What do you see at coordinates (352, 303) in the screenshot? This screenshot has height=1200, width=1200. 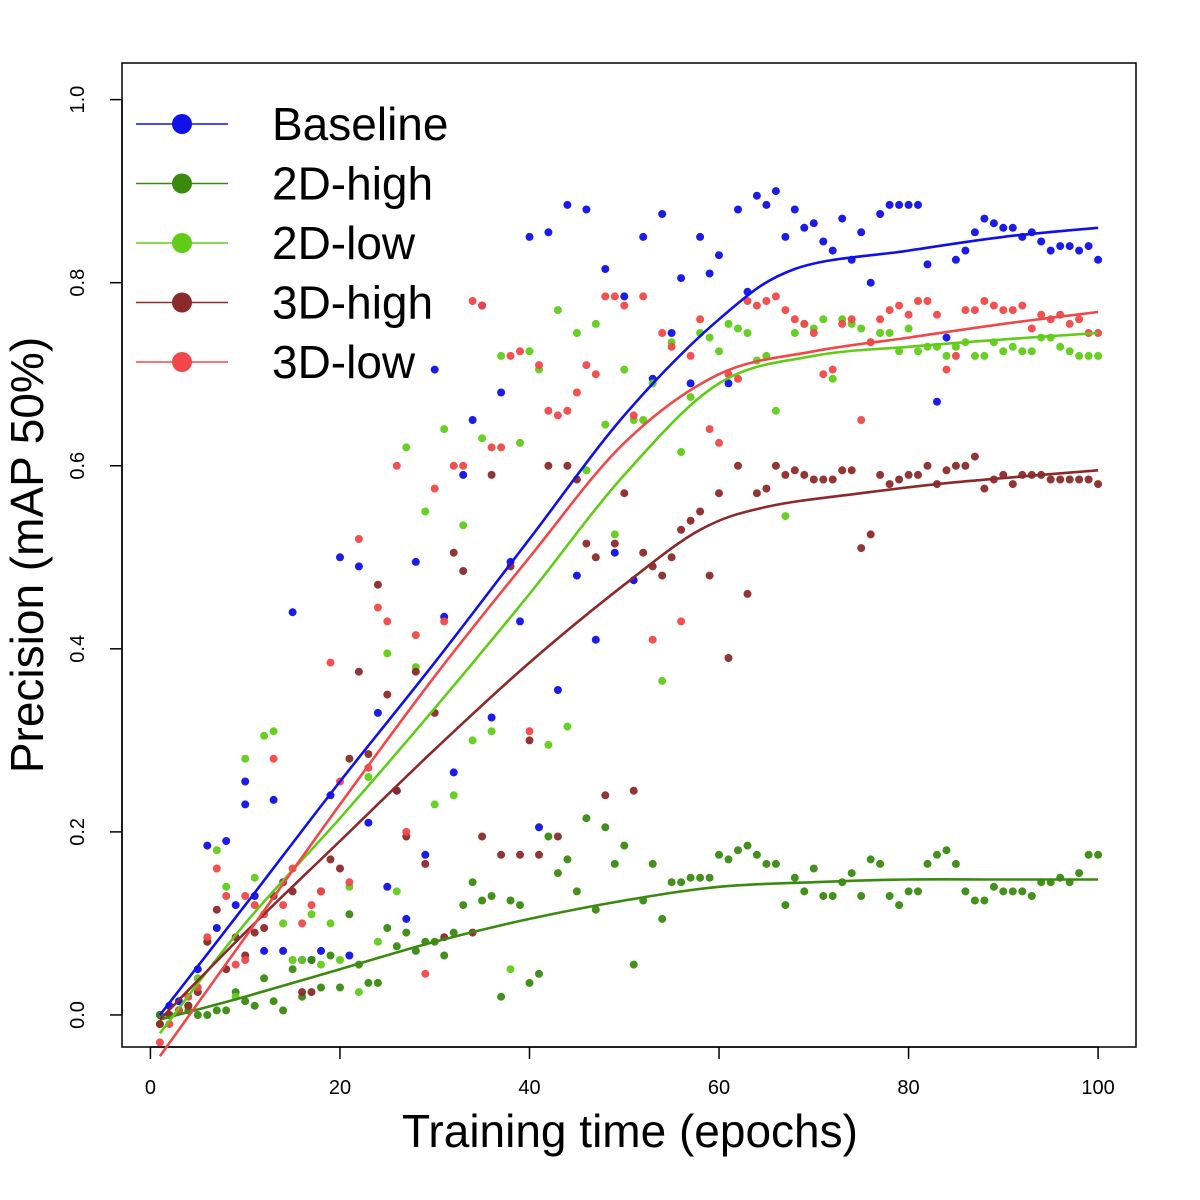 I see `legend-label: 3D-high` at bounding box center [352, 303].